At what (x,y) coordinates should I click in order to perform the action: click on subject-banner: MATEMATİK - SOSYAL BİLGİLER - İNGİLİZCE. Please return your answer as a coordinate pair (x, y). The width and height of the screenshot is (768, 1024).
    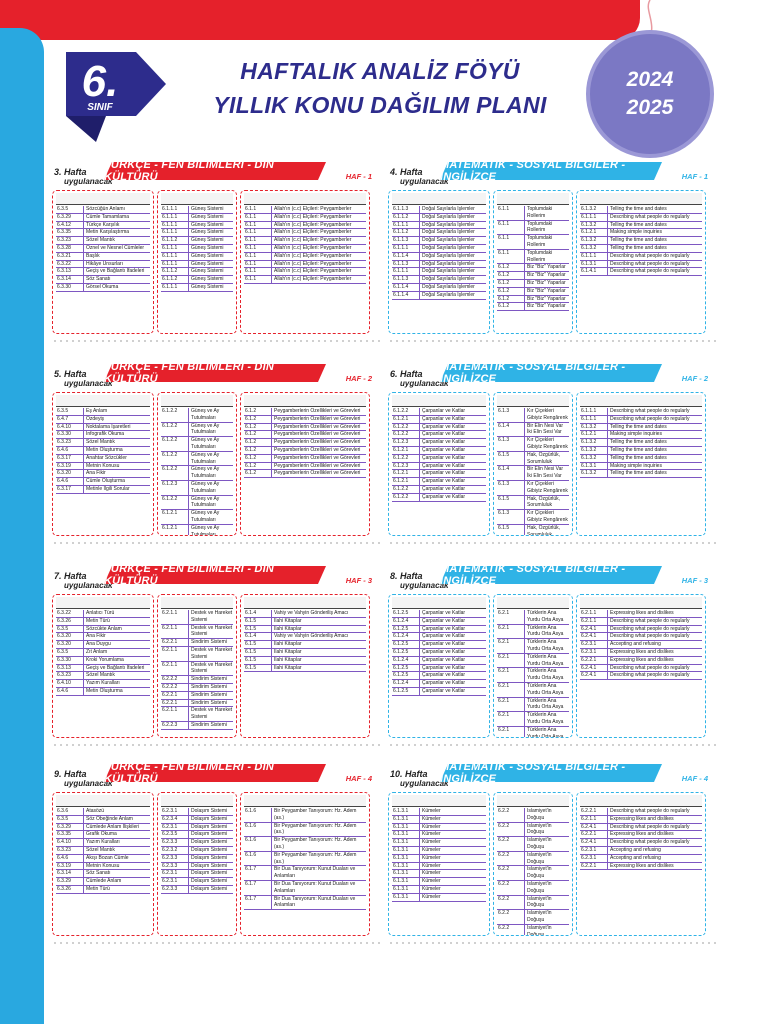
    Looking at the image, I should click on (551, 773).